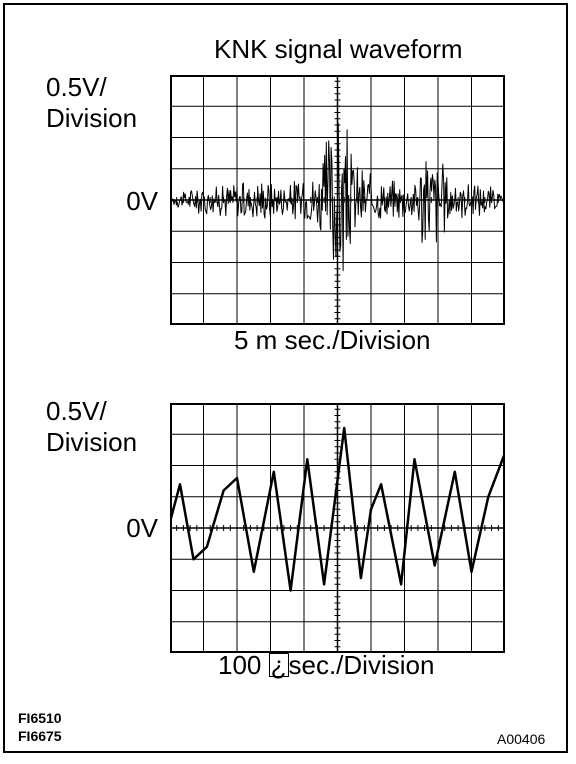  What do you see at coordinates (278, 665) in the screenshot?
I see `bottom-time-base-symbol: ¿` at bounding box center [278, 665].